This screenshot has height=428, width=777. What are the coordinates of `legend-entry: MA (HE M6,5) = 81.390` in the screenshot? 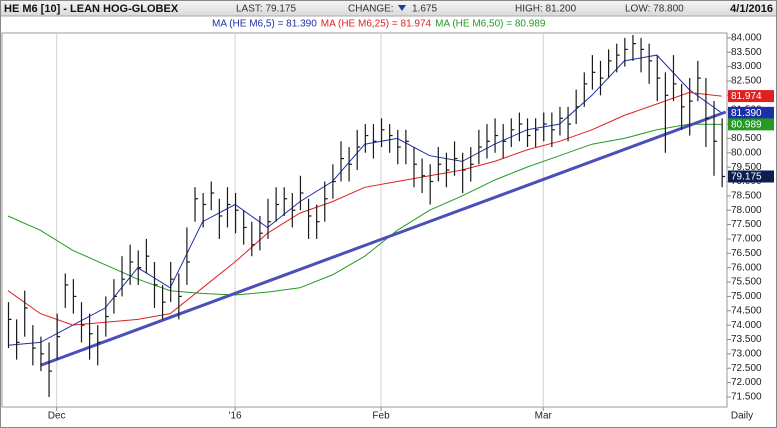 It's located at (264, 24).